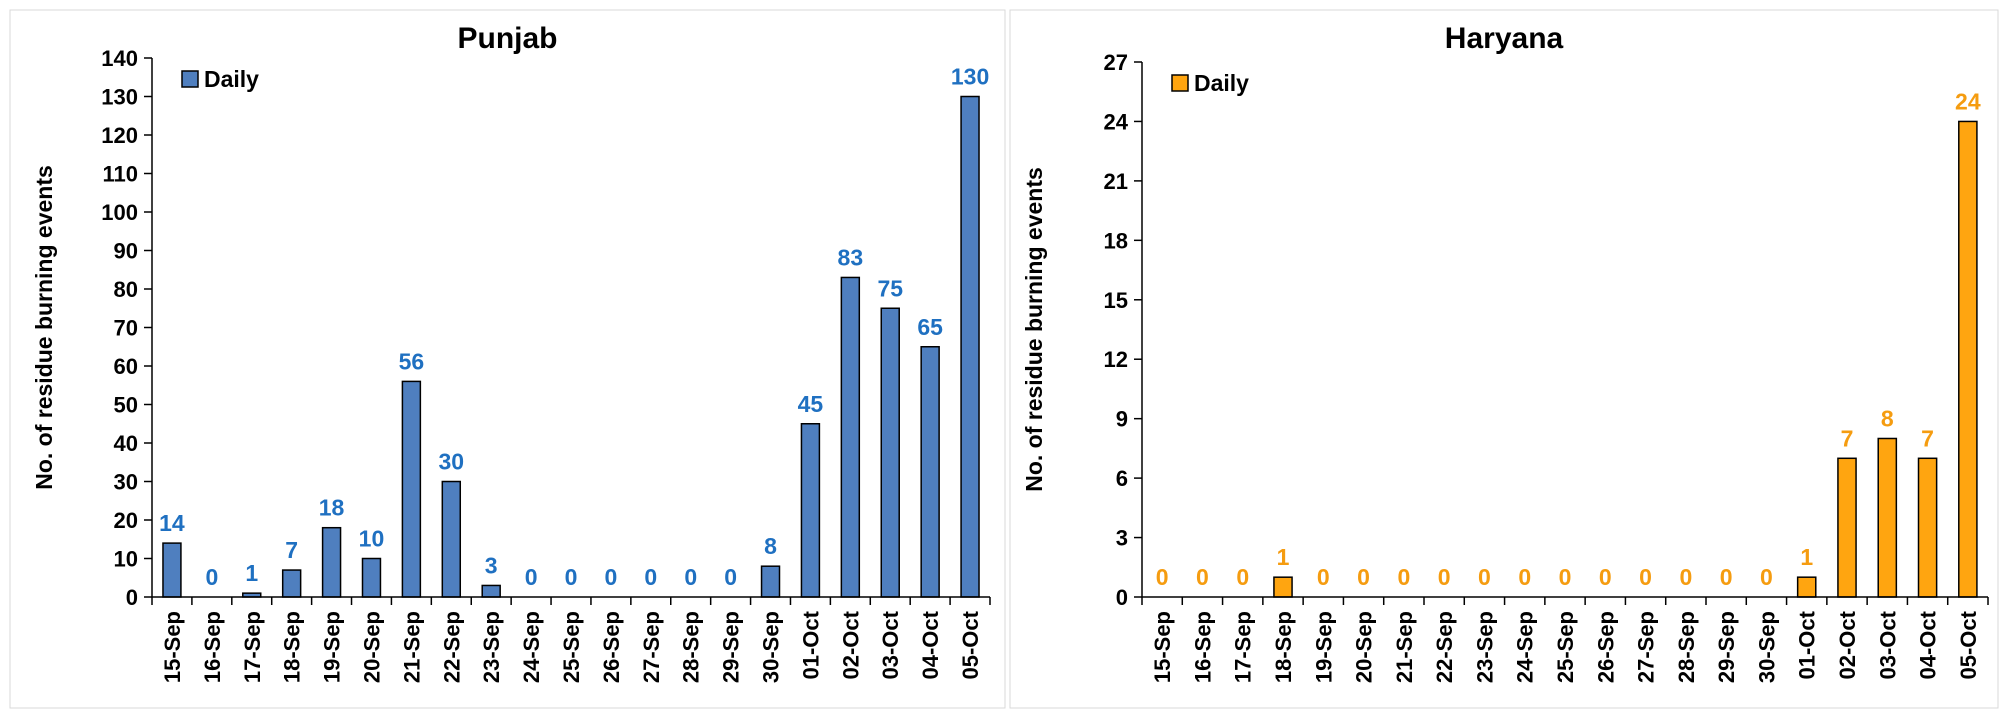  I want to click on y-tick-label: 40, so click(126, 443).